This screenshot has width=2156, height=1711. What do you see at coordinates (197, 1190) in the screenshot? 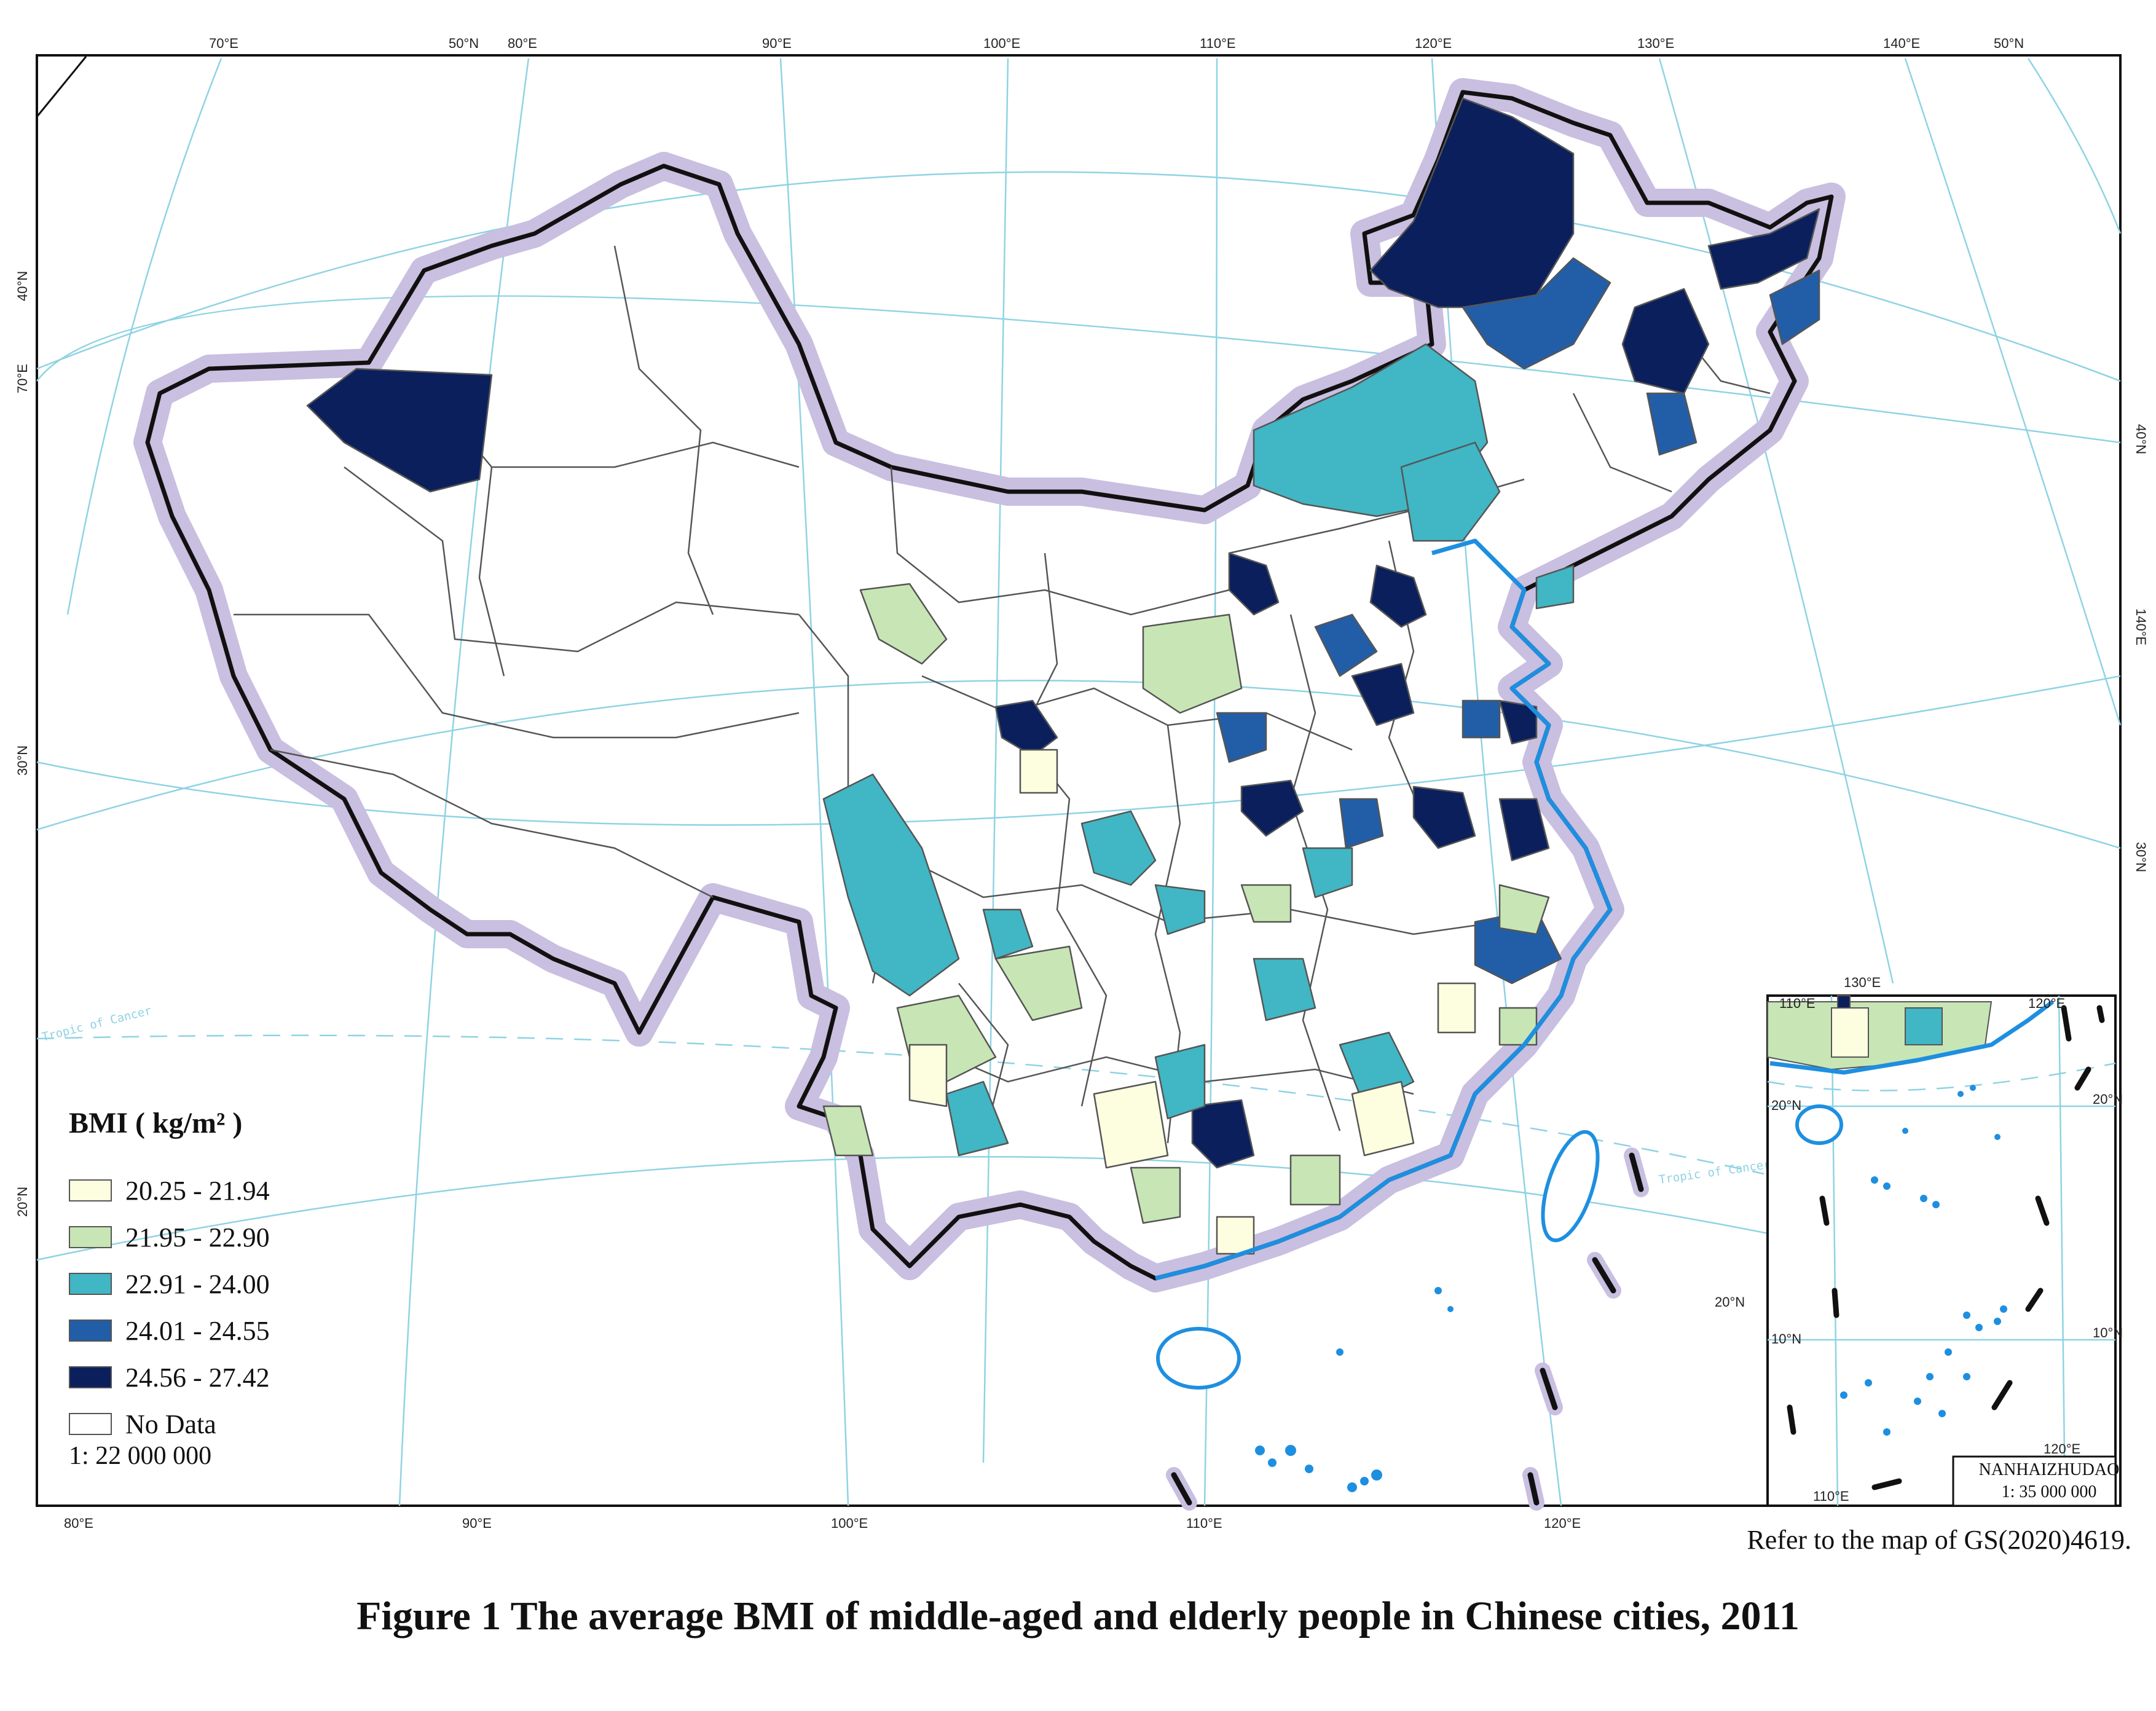
I see `legend-label: 20.25 - 21.94` at bounding box center [197, 1190].